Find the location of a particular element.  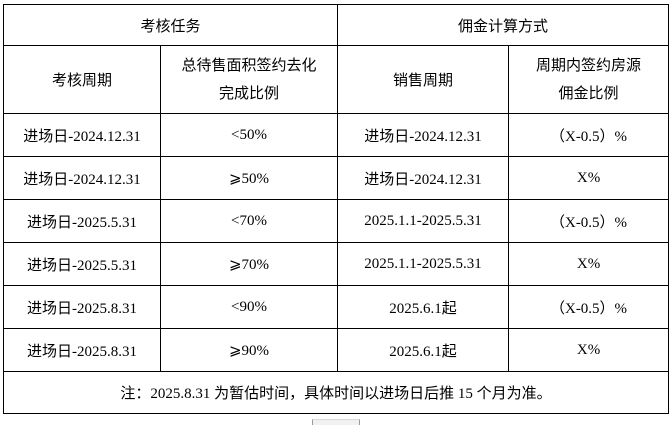

completion-ratio-cell: <70% is located at coordinates (249, 221).